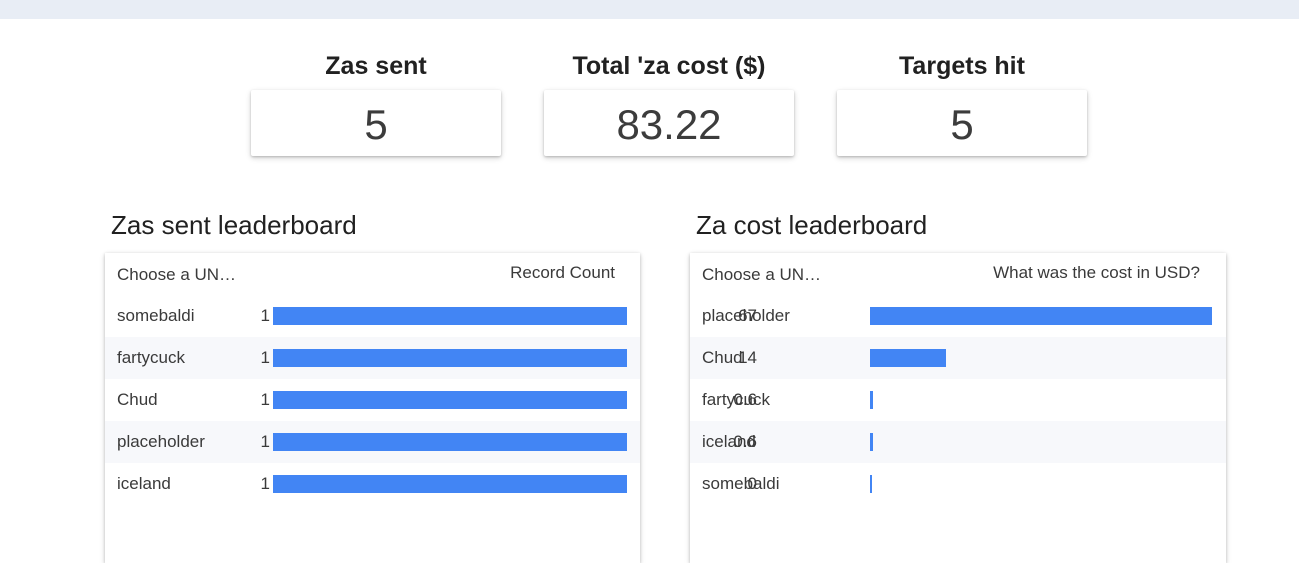 Image resolution: width=1299 pixels, height=563 pixels. I want to click on table-row: iceland 0.6, so click(958, 442).